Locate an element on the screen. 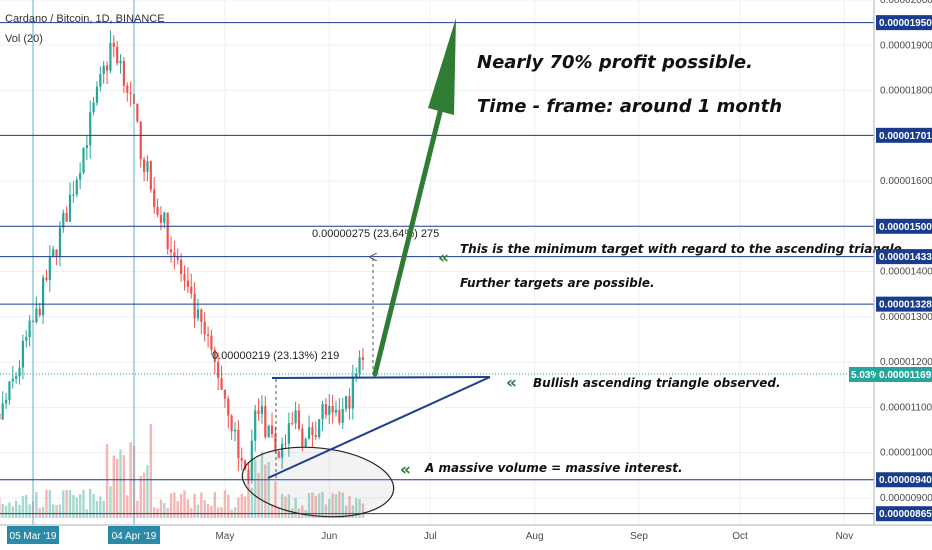 The width and height of the screenshot is (932, 550). price-tick-label: 0.00001100 is located at coordinates (906, 407).